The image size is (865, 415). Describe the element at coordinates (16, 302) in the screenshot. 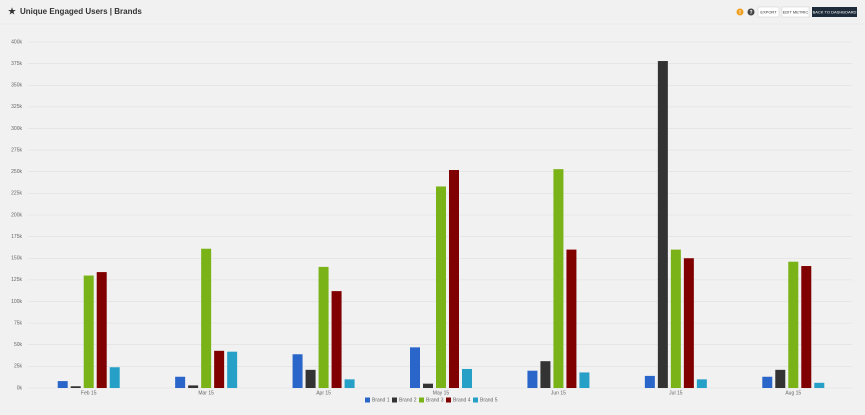

I see `y-tick-label: 100k` at that location.